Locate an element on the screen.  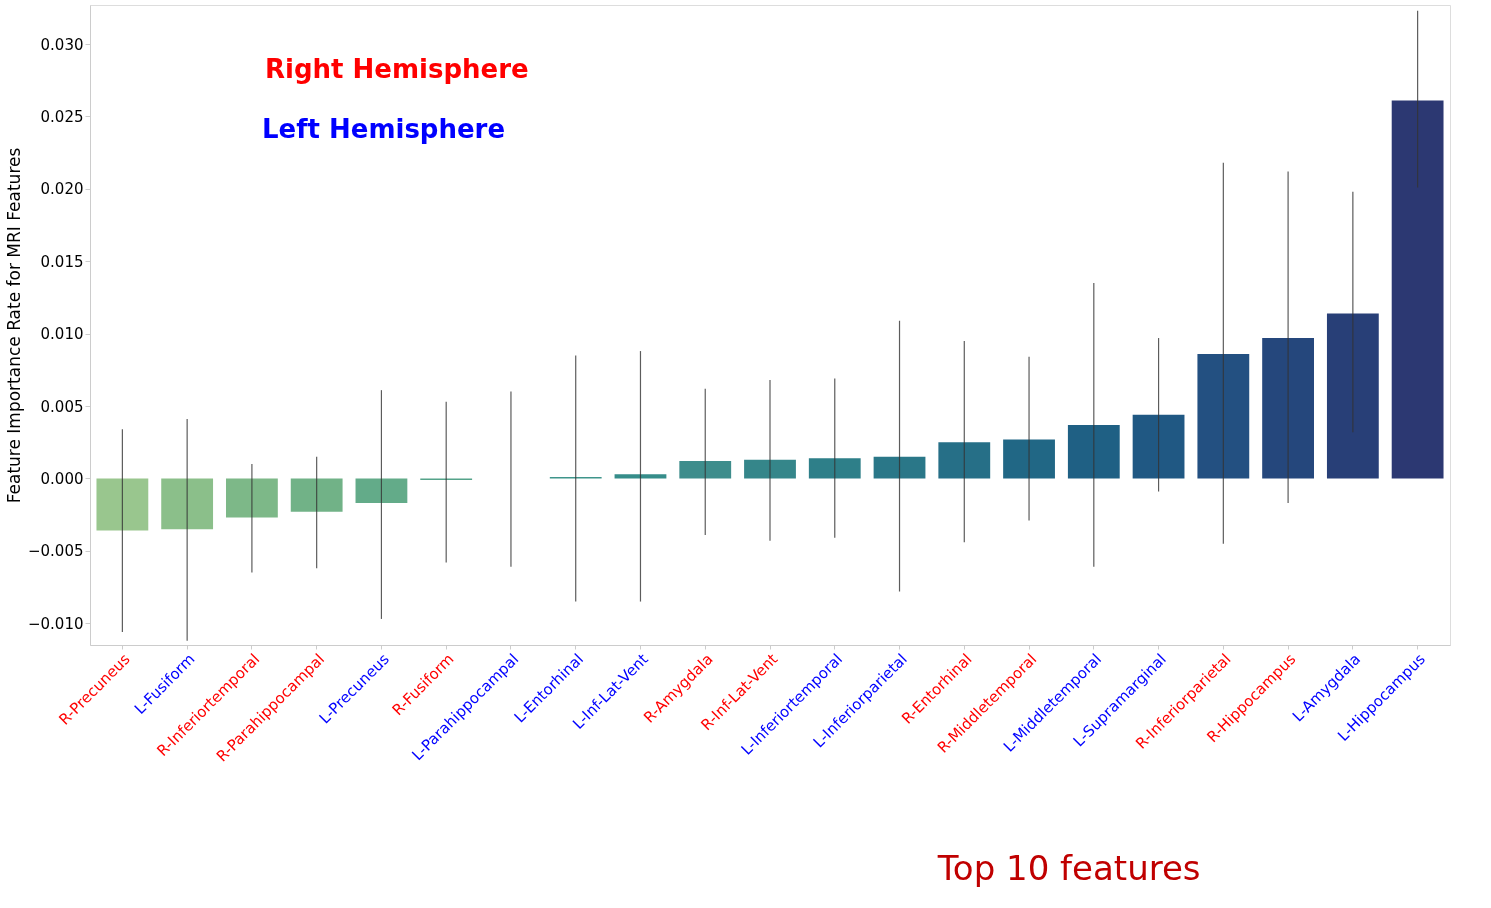
y-tick-label: 0.025 is located at coordinates (62, 116).